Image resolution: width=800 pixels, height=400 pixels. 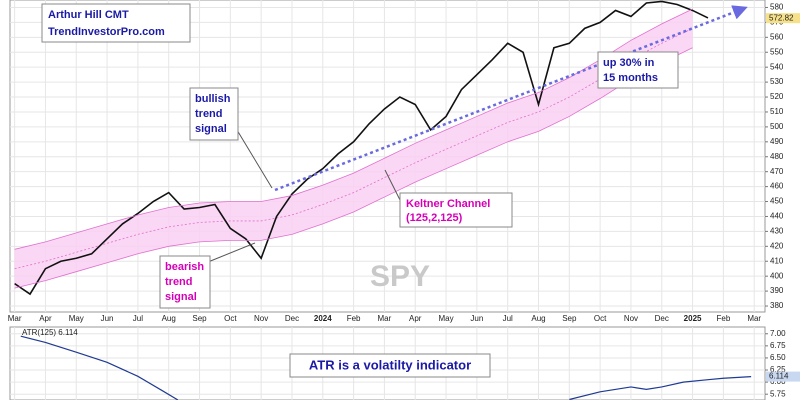 What do you see at coordinates (777, 275) in the screenshot?
I see `y-tick-label: 400` at bounding box center [777, 275].